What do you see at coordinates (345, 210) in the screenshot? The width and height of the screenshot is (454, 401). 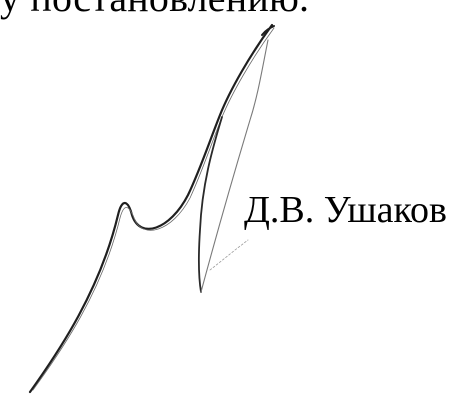 I see `signer-name: Д.В. Ушаков` at bounding box center [345, 210].